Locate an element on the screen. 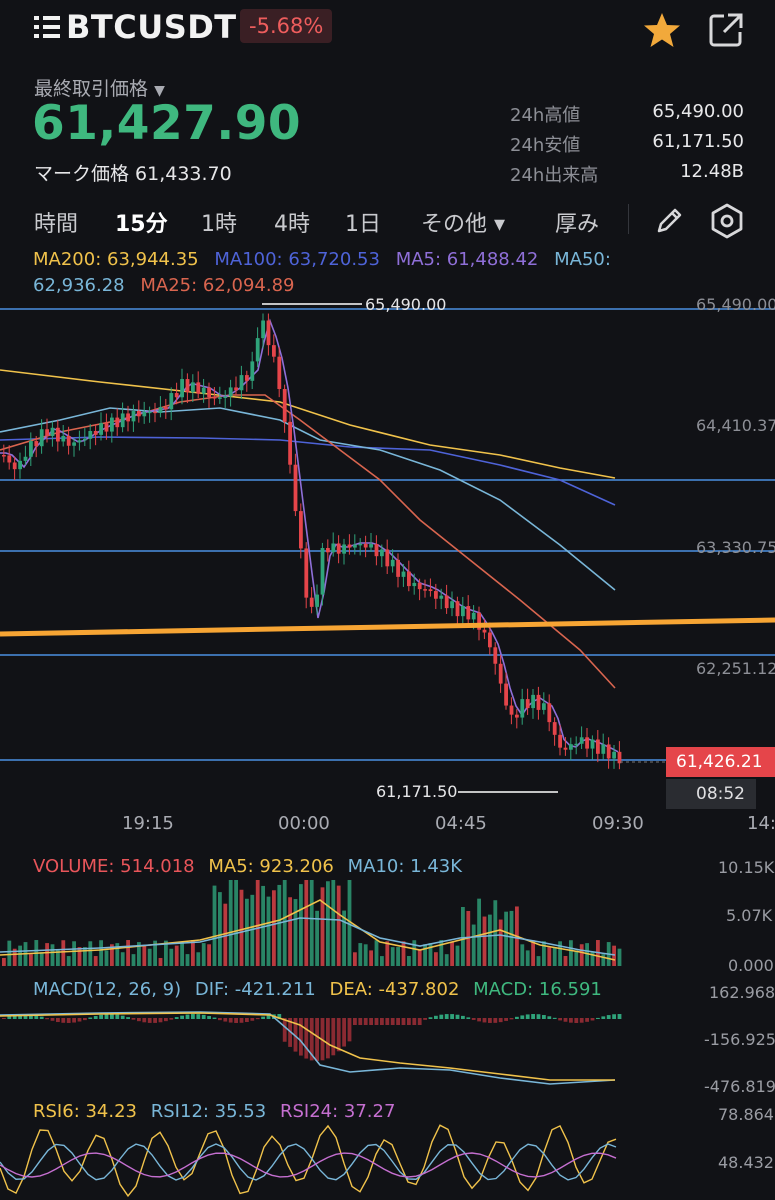  last-price-label: 最終取引価格 ▼ is located at coordinates (99, 89).